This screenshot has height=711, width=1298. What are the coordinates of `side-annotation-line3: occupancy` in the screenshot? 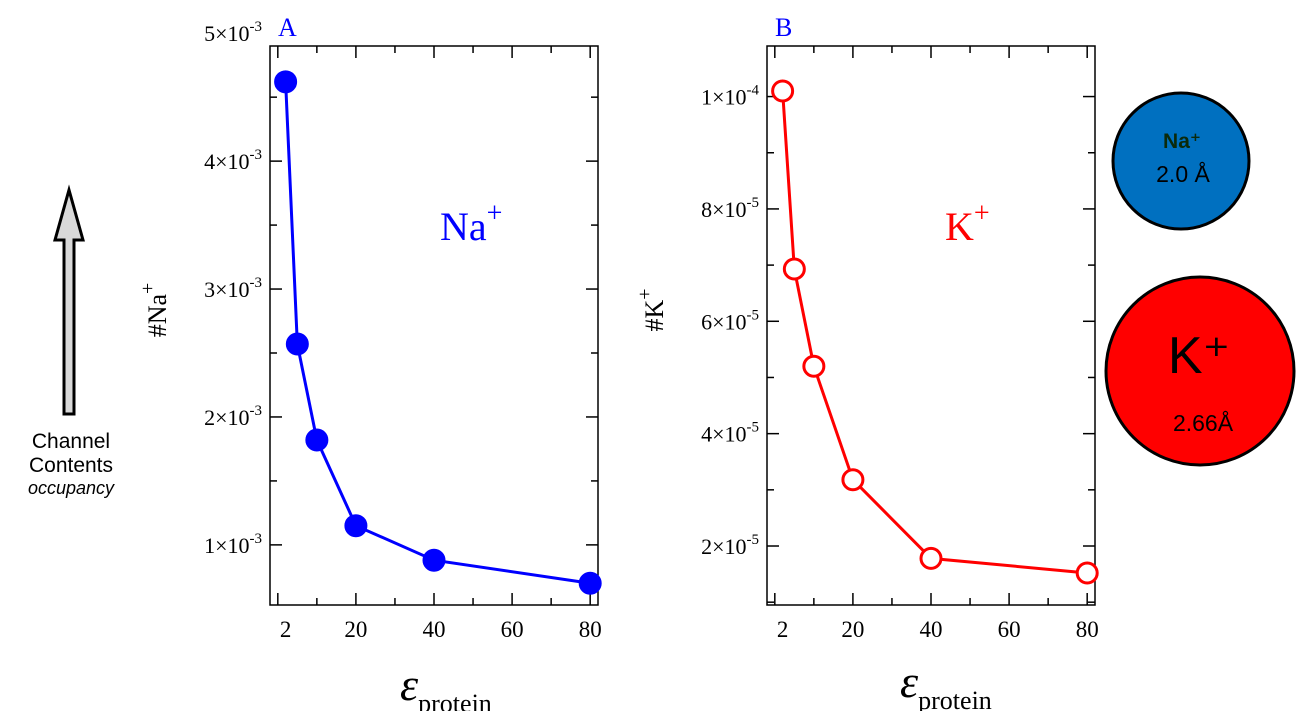 It's located at (71, 488).